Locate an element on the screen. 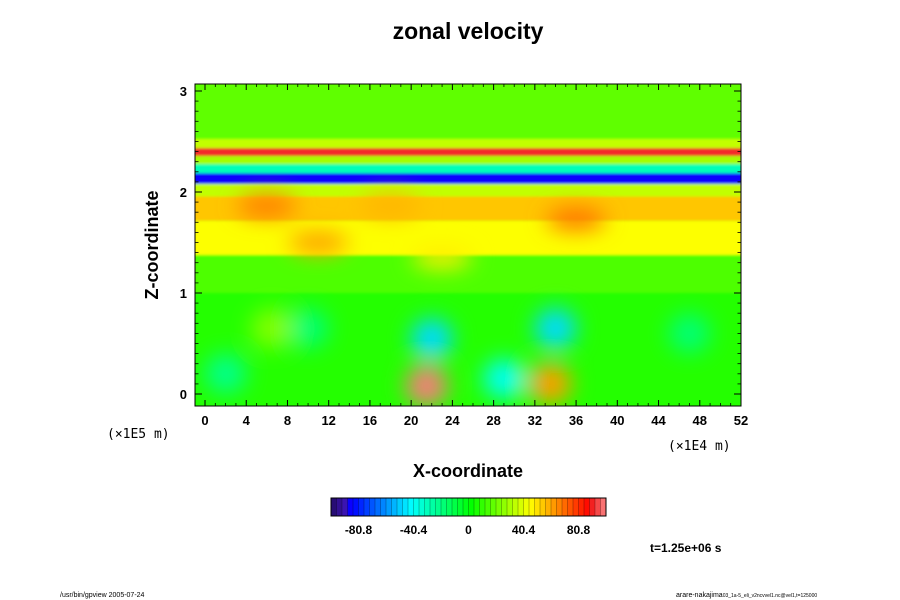 The width and height of the screenshot is (900, 600). x-tick-label: 16 is located at coordinates (370, 420).